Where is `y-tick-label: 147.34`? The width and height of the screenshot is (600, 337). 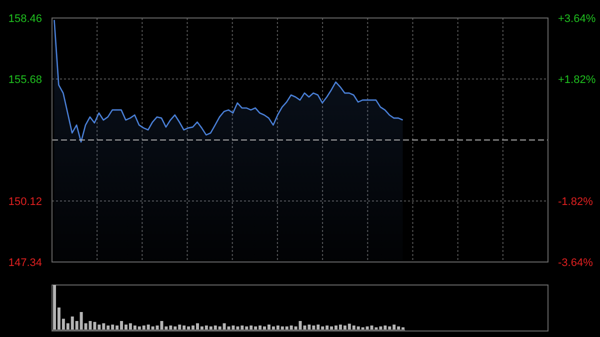 y-tick-label: 147.34 is located at coordinates (25, 263).